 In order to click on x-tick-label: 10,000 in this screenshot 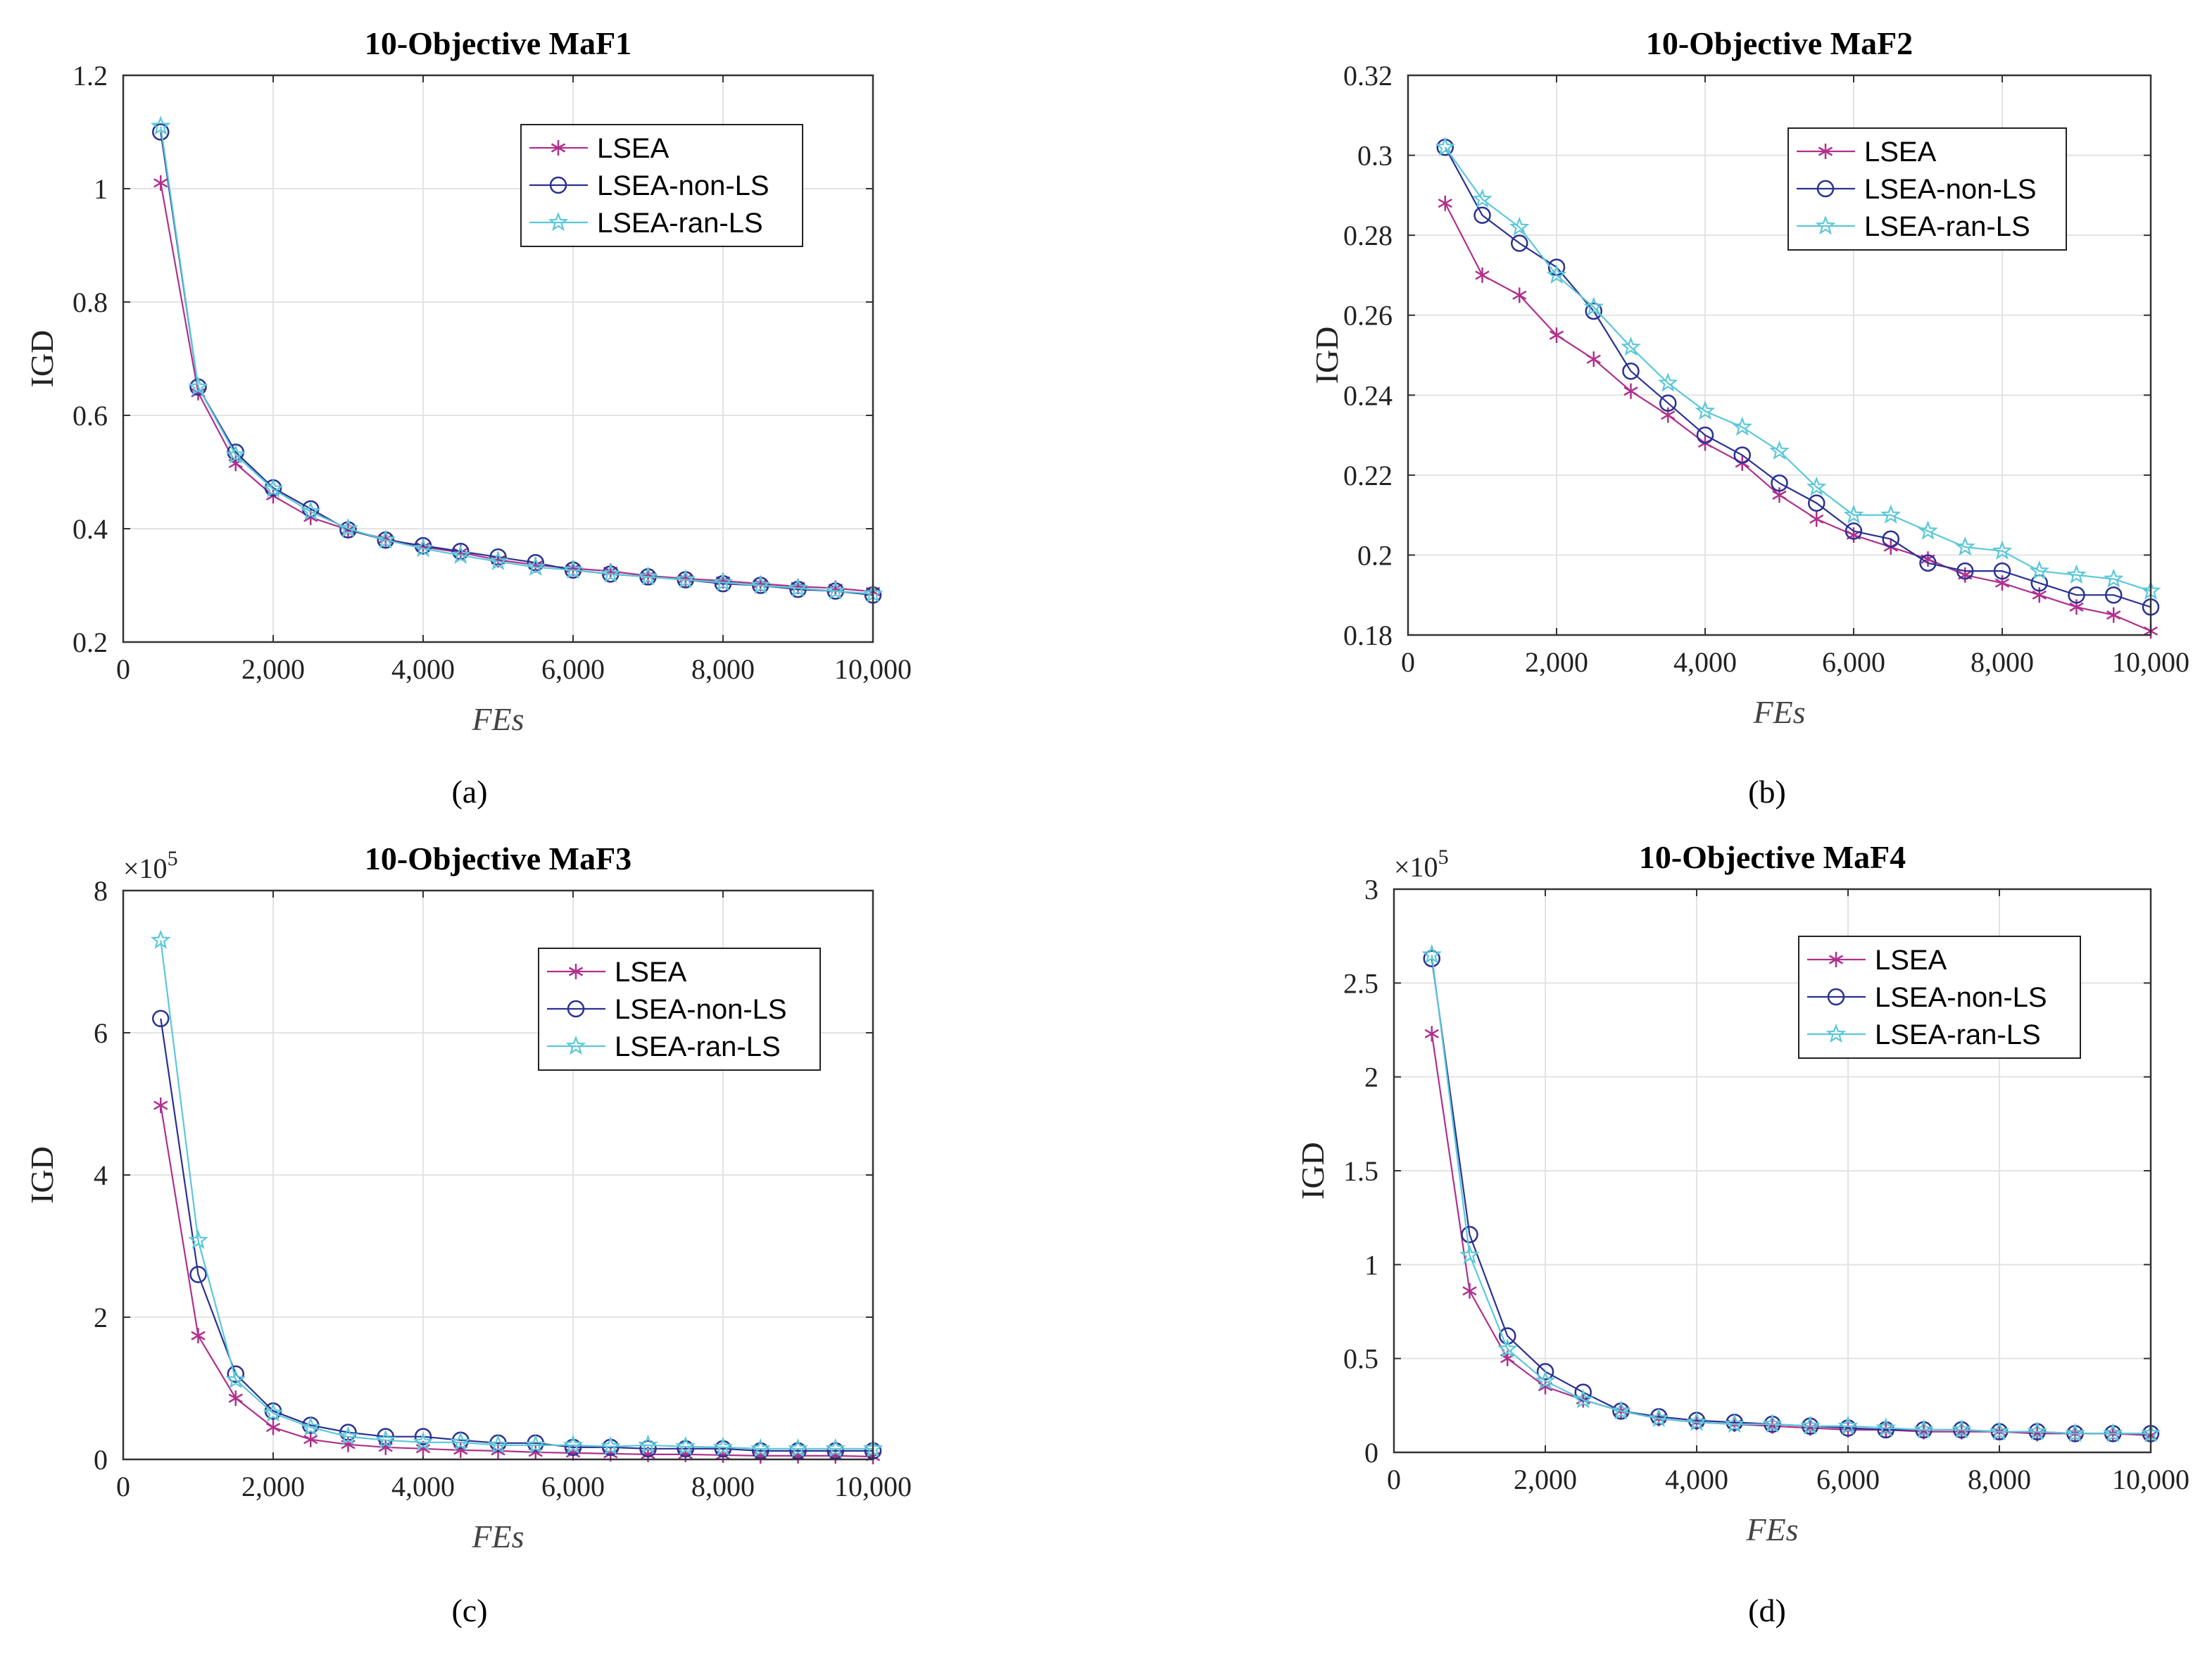, I will do `click(2150, 662)`.